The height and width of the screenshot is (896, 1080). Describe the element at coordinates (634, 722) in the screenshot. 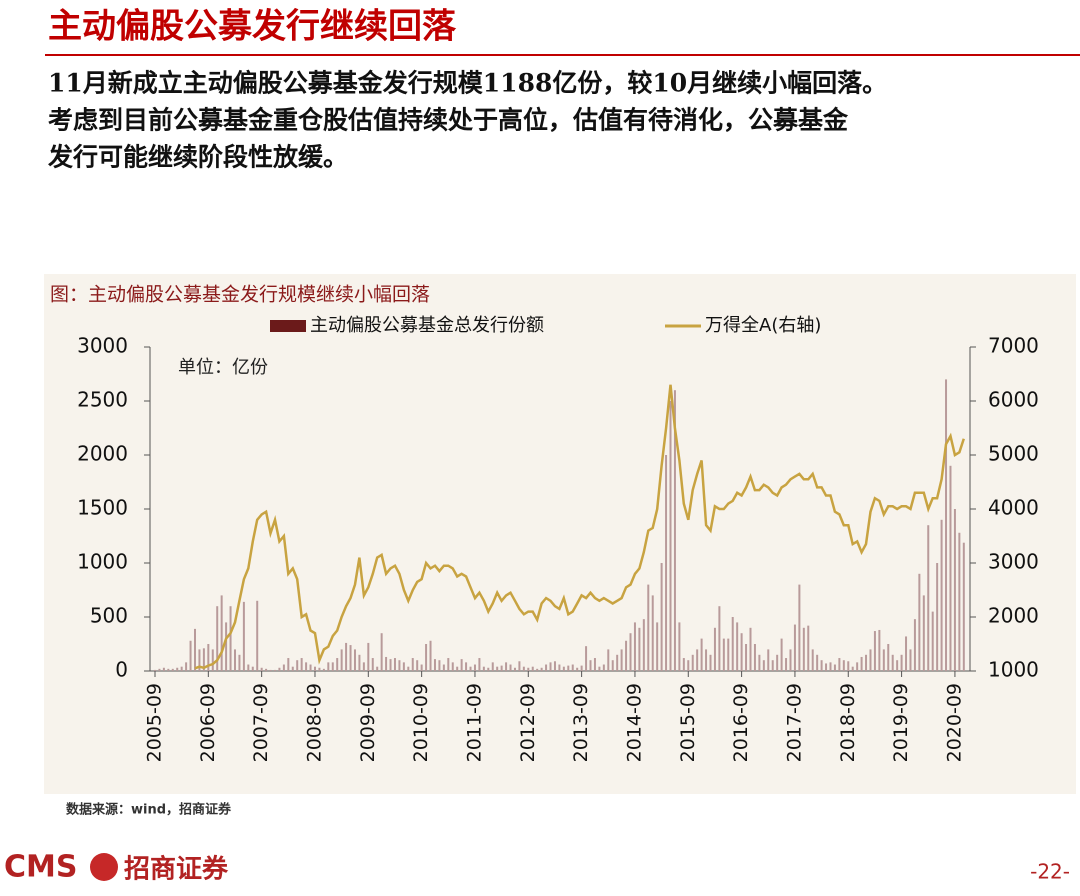

I see `x-tick-label: 2014-09` at that location.